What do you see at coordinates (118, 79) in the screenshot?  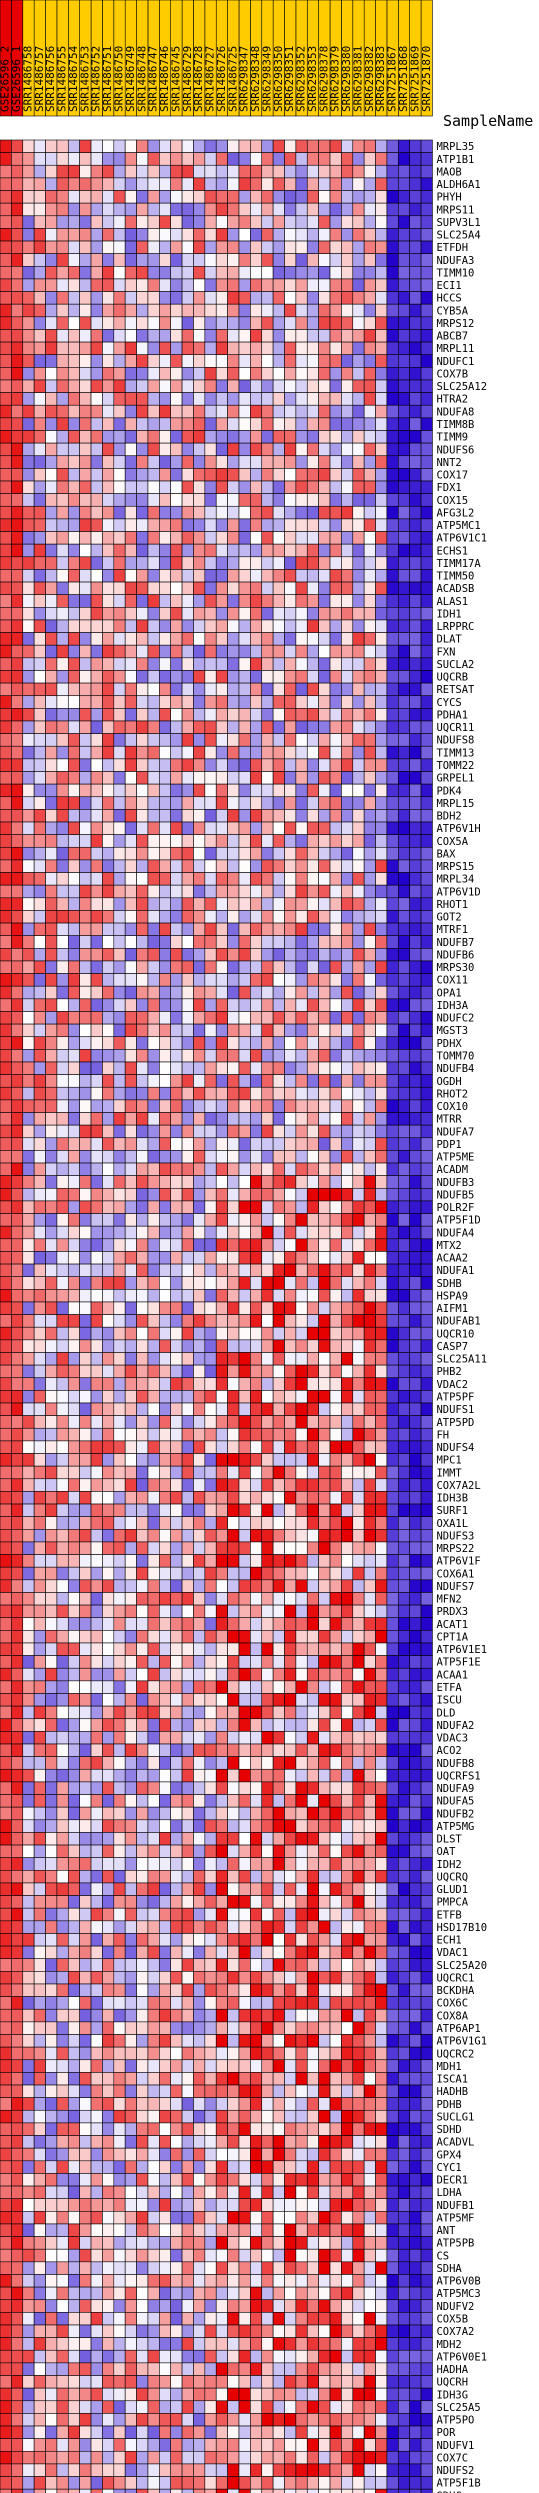 I see `column-label: SRR1486750` at bounding box center [118, 79].